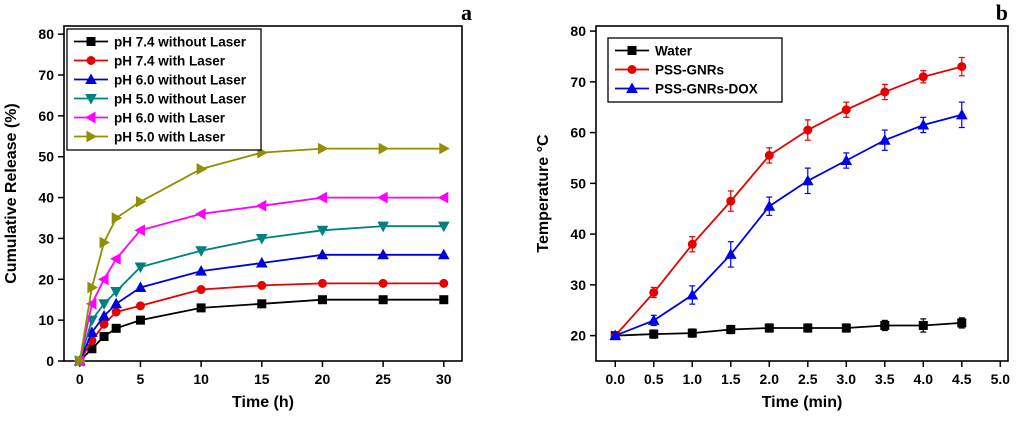  What do you see at coordinates (180, 99) in the screenshot?
I see `legend-label: pH 5.0 without Laser` at bounding box center [180, 99].